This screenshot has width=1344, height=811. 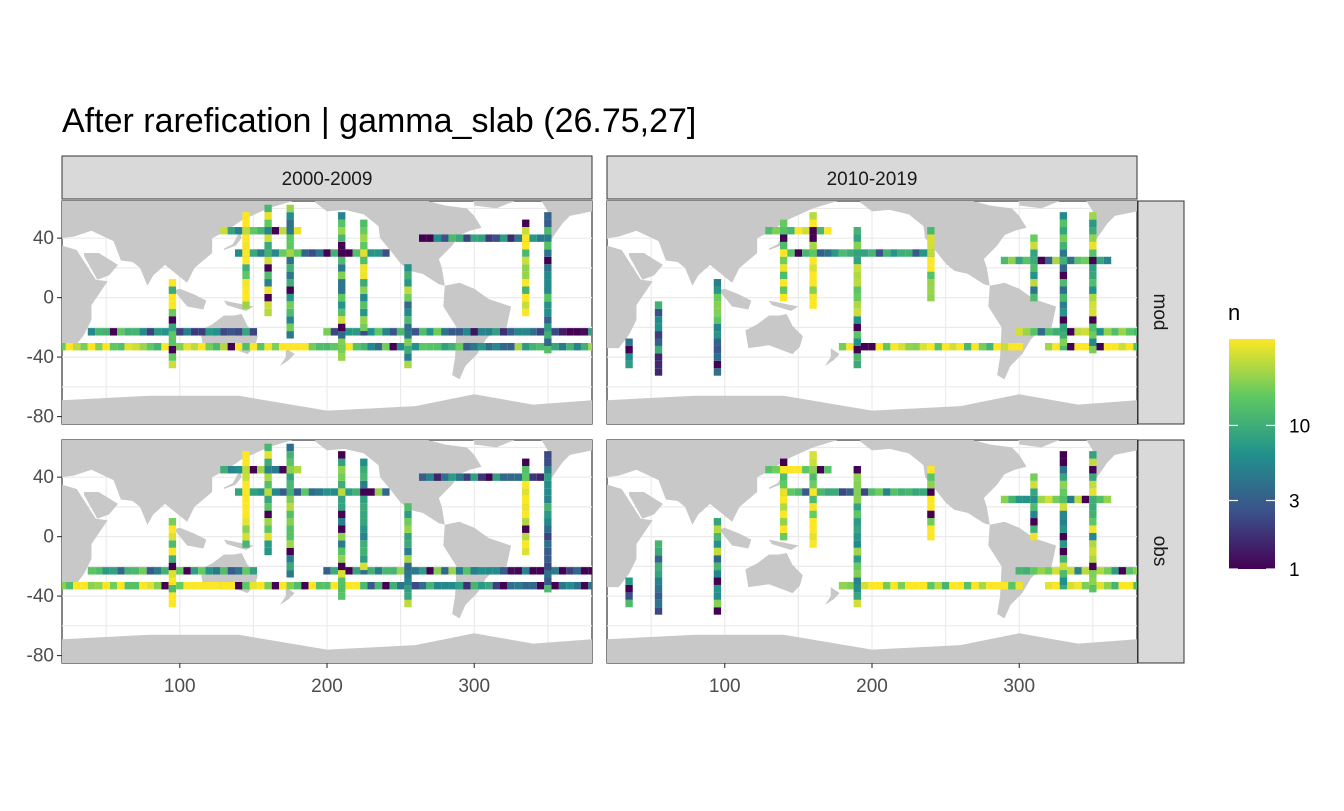 I want to click on y-tick-label: -80, so click(x=40, y=656).